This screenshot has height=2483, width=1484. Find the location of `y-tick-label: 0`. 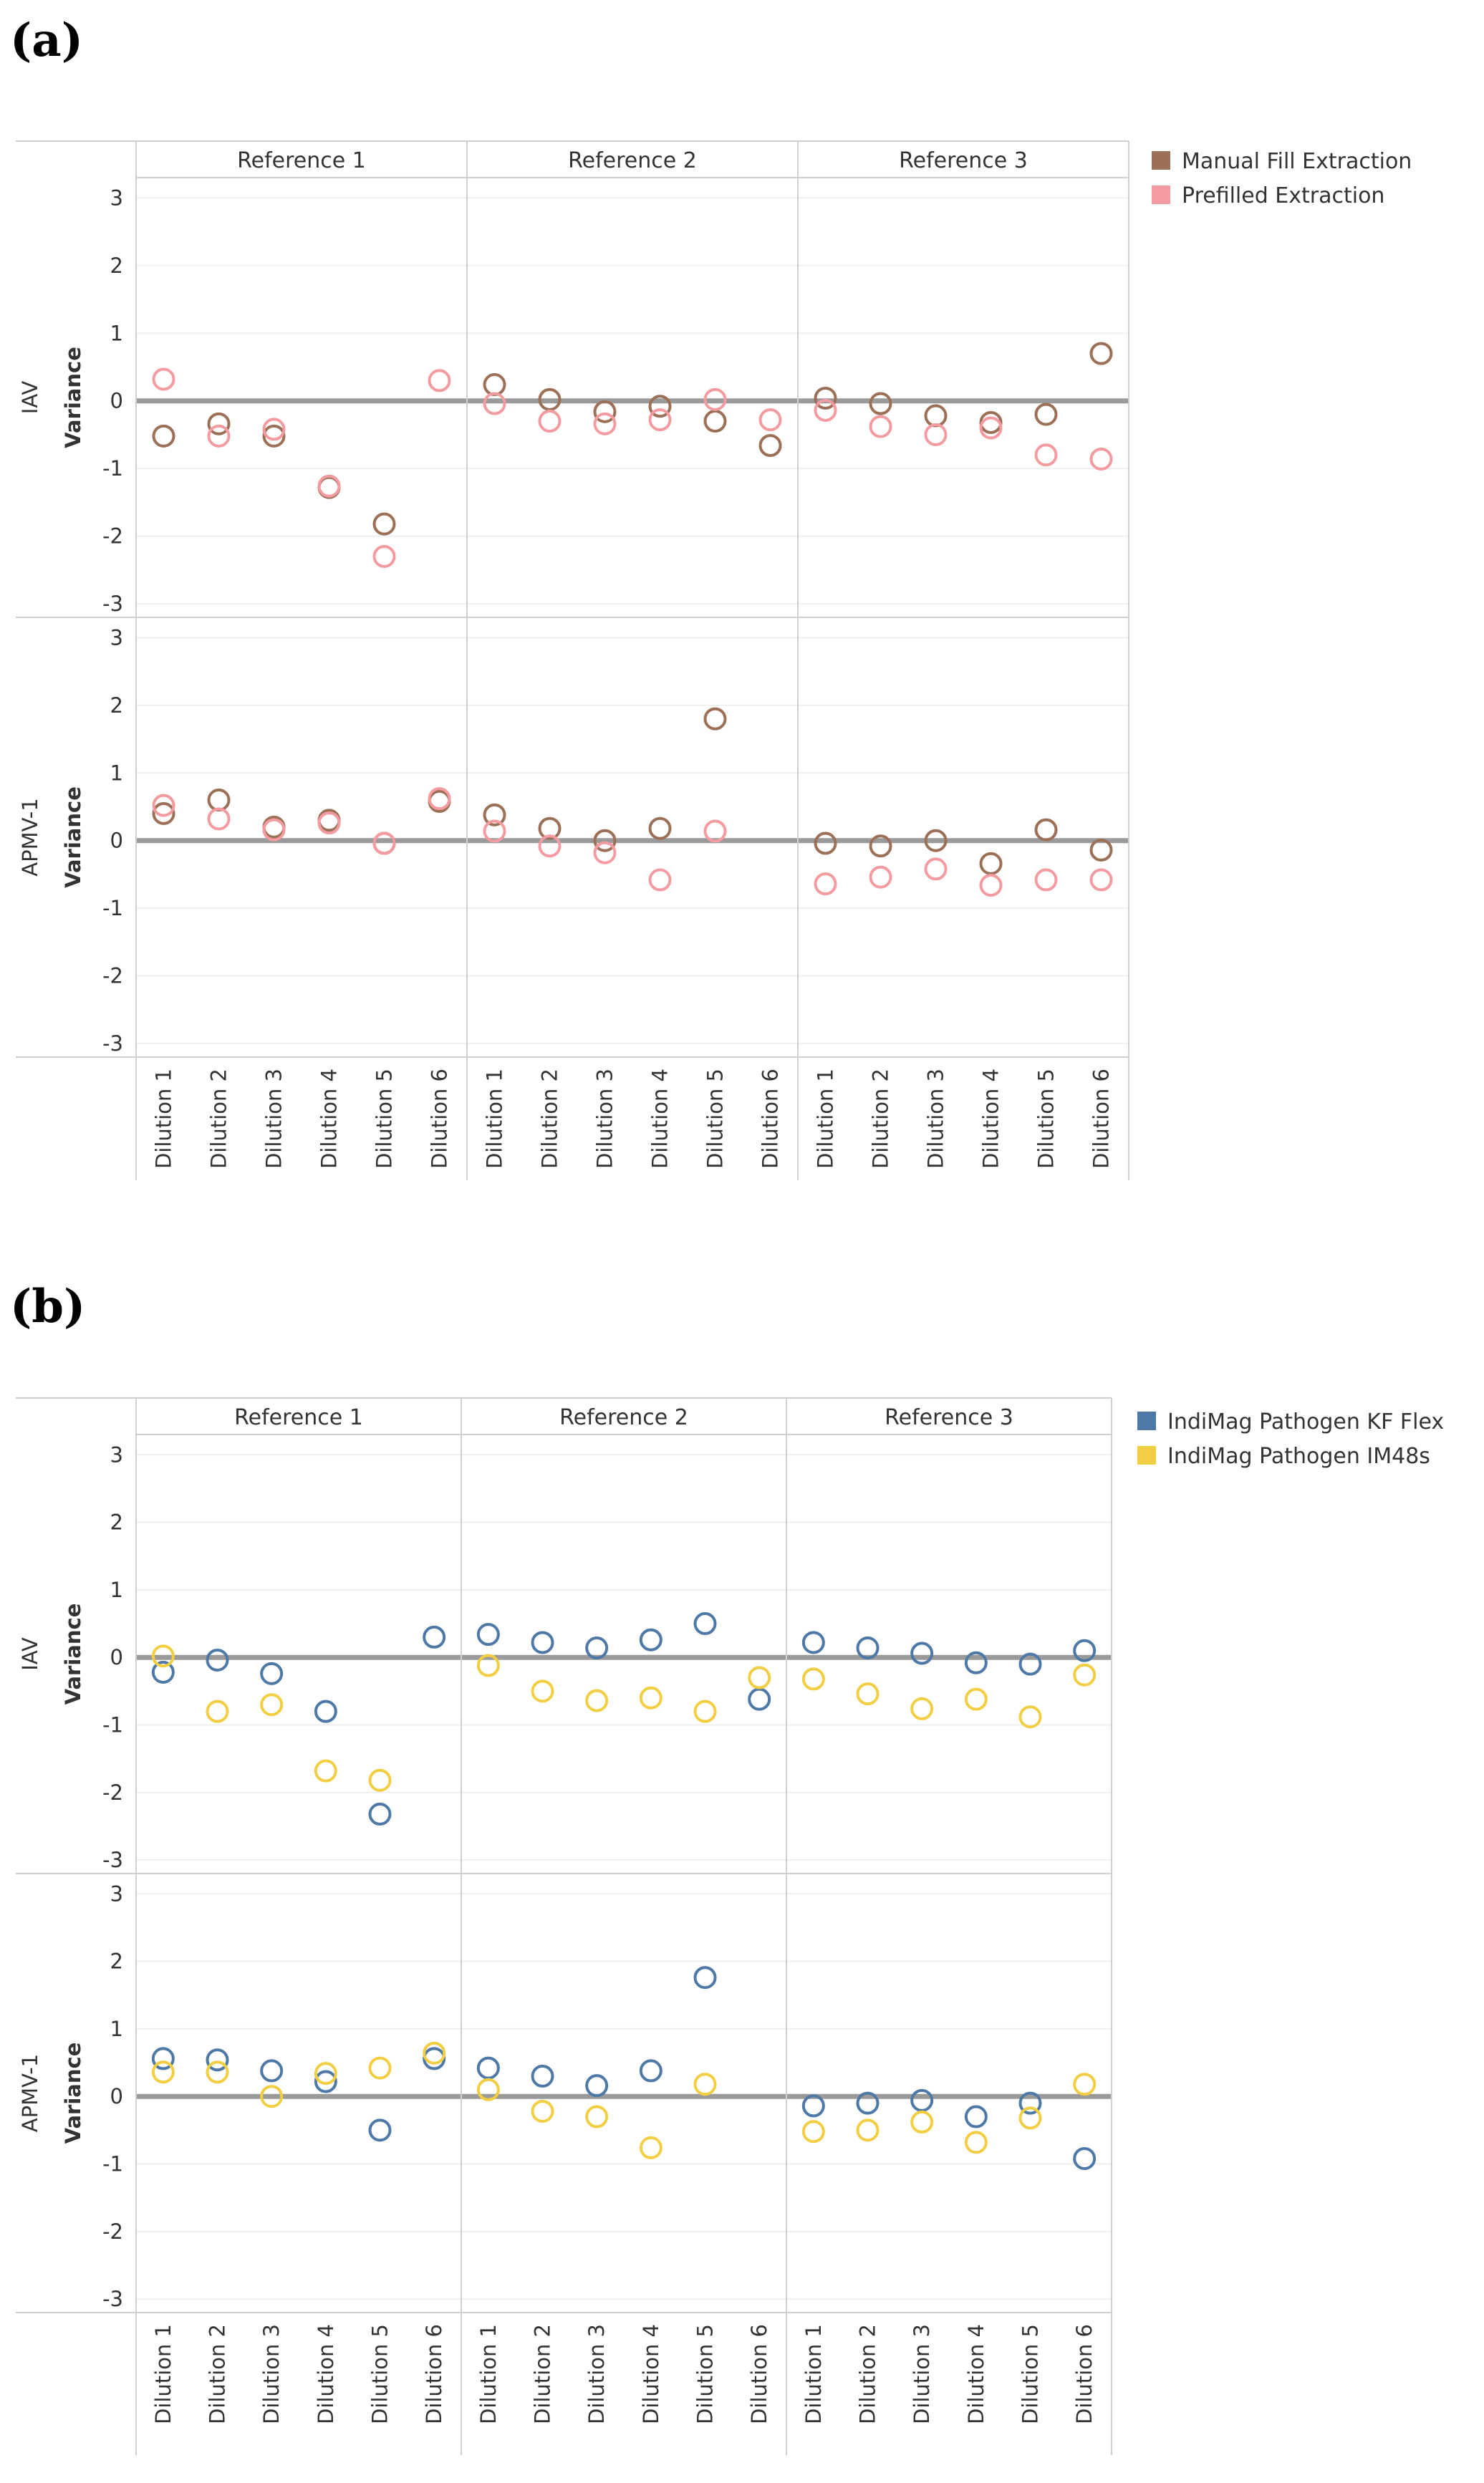

y-tick-label: 0 is located at coordinates (116, 1657).